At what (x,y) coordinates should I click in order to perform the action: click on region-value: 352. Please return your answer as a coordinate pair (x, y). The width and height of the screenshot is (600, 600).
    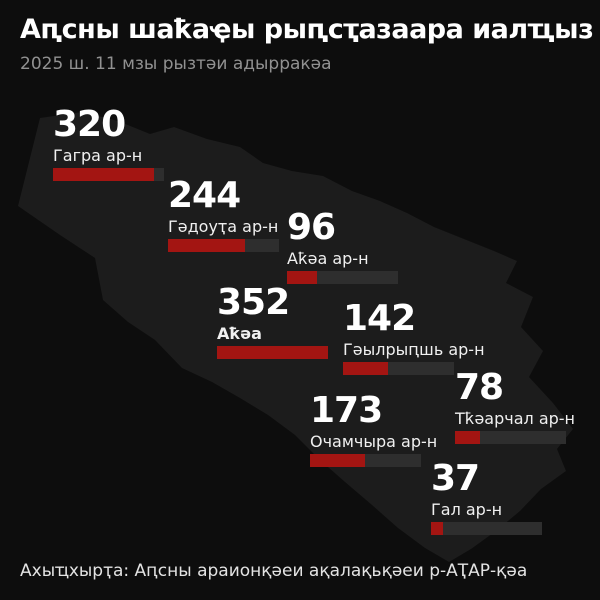
    Looking at the image, I should click on (253, 302).